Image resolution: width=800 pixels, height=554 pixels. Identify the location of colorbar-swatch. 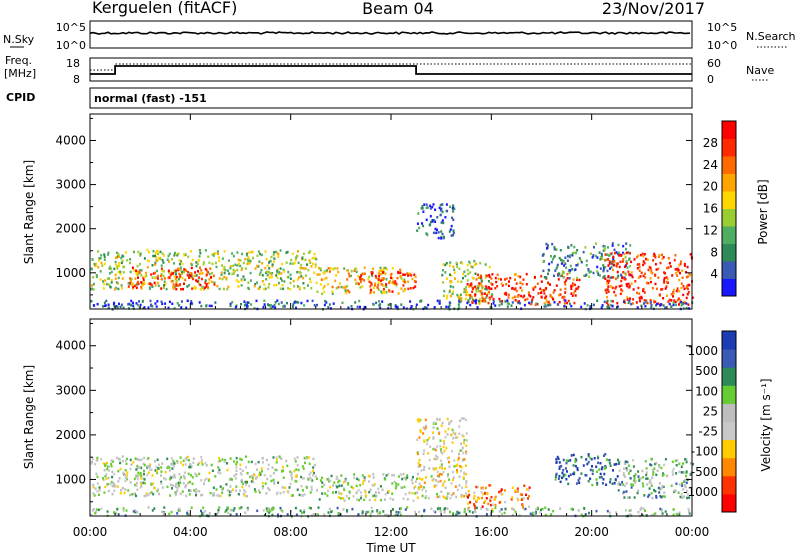
(729, 147).